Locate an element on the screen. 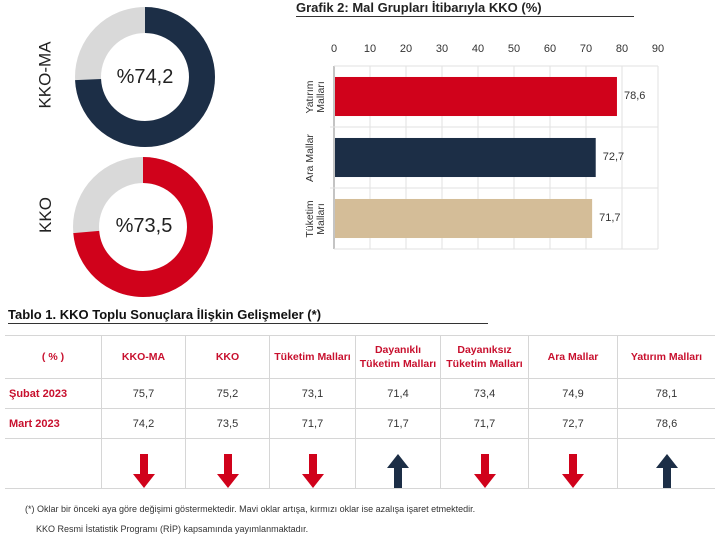  y-category-label: Tüketim Malları is located at coordinates (315, 218).